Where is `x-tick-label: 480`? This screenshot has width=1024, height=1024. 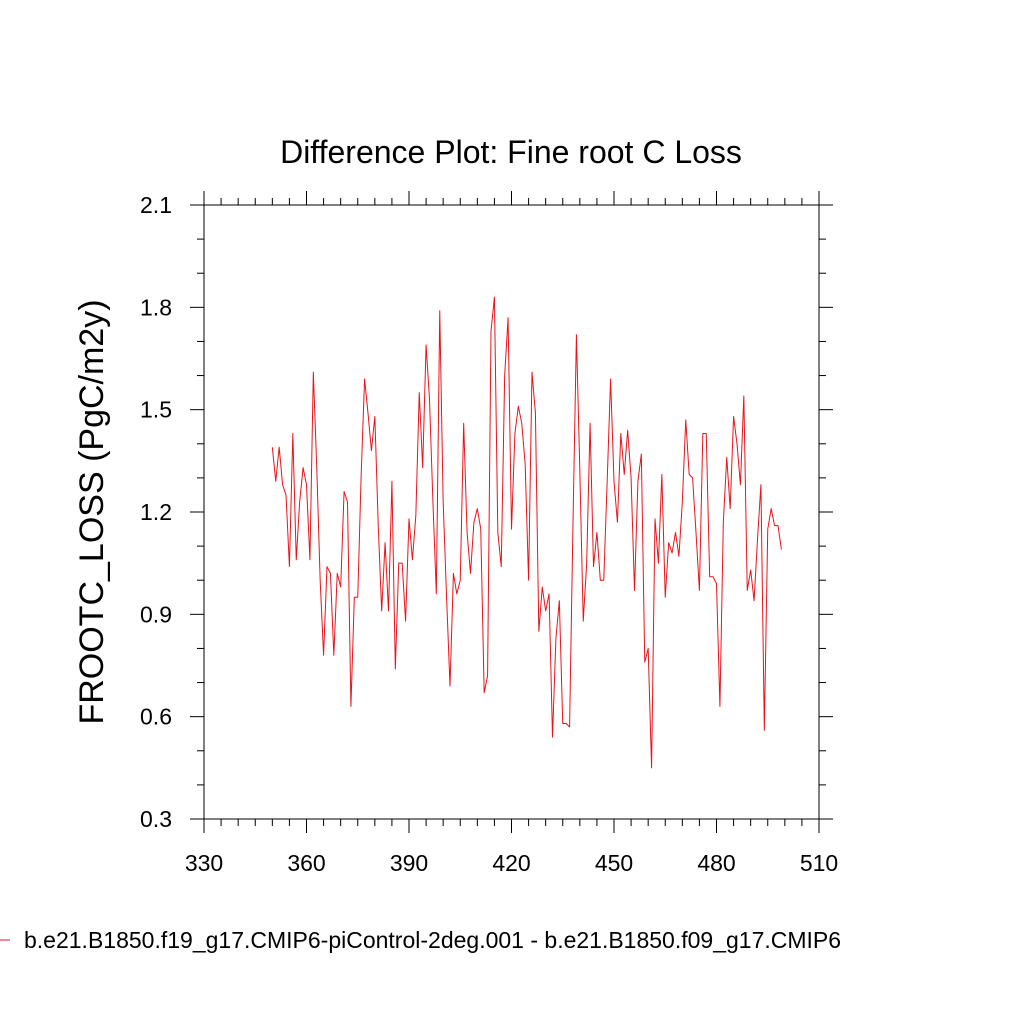 x-tick-label: 480 is located at coordinates (716, 863).